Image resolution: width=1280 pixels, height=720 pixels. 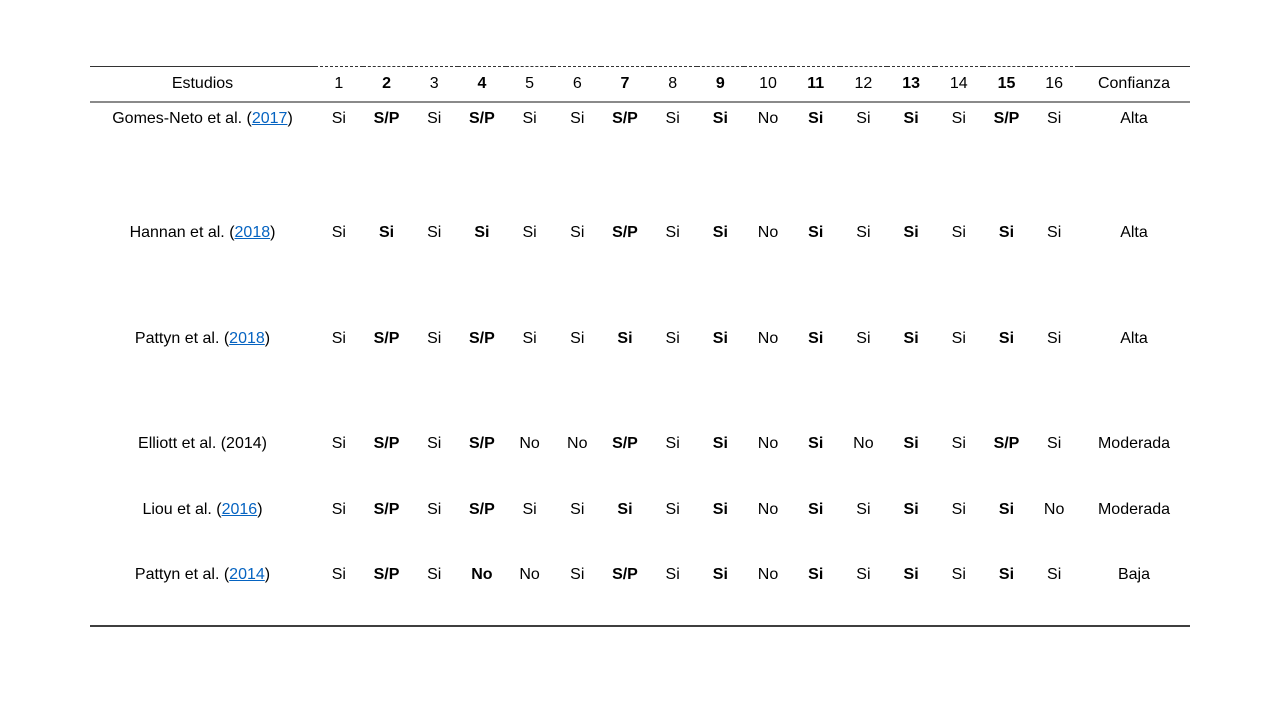 I want to click on study-citation: Elliott et al. (2014), so click(x=202, y=443).